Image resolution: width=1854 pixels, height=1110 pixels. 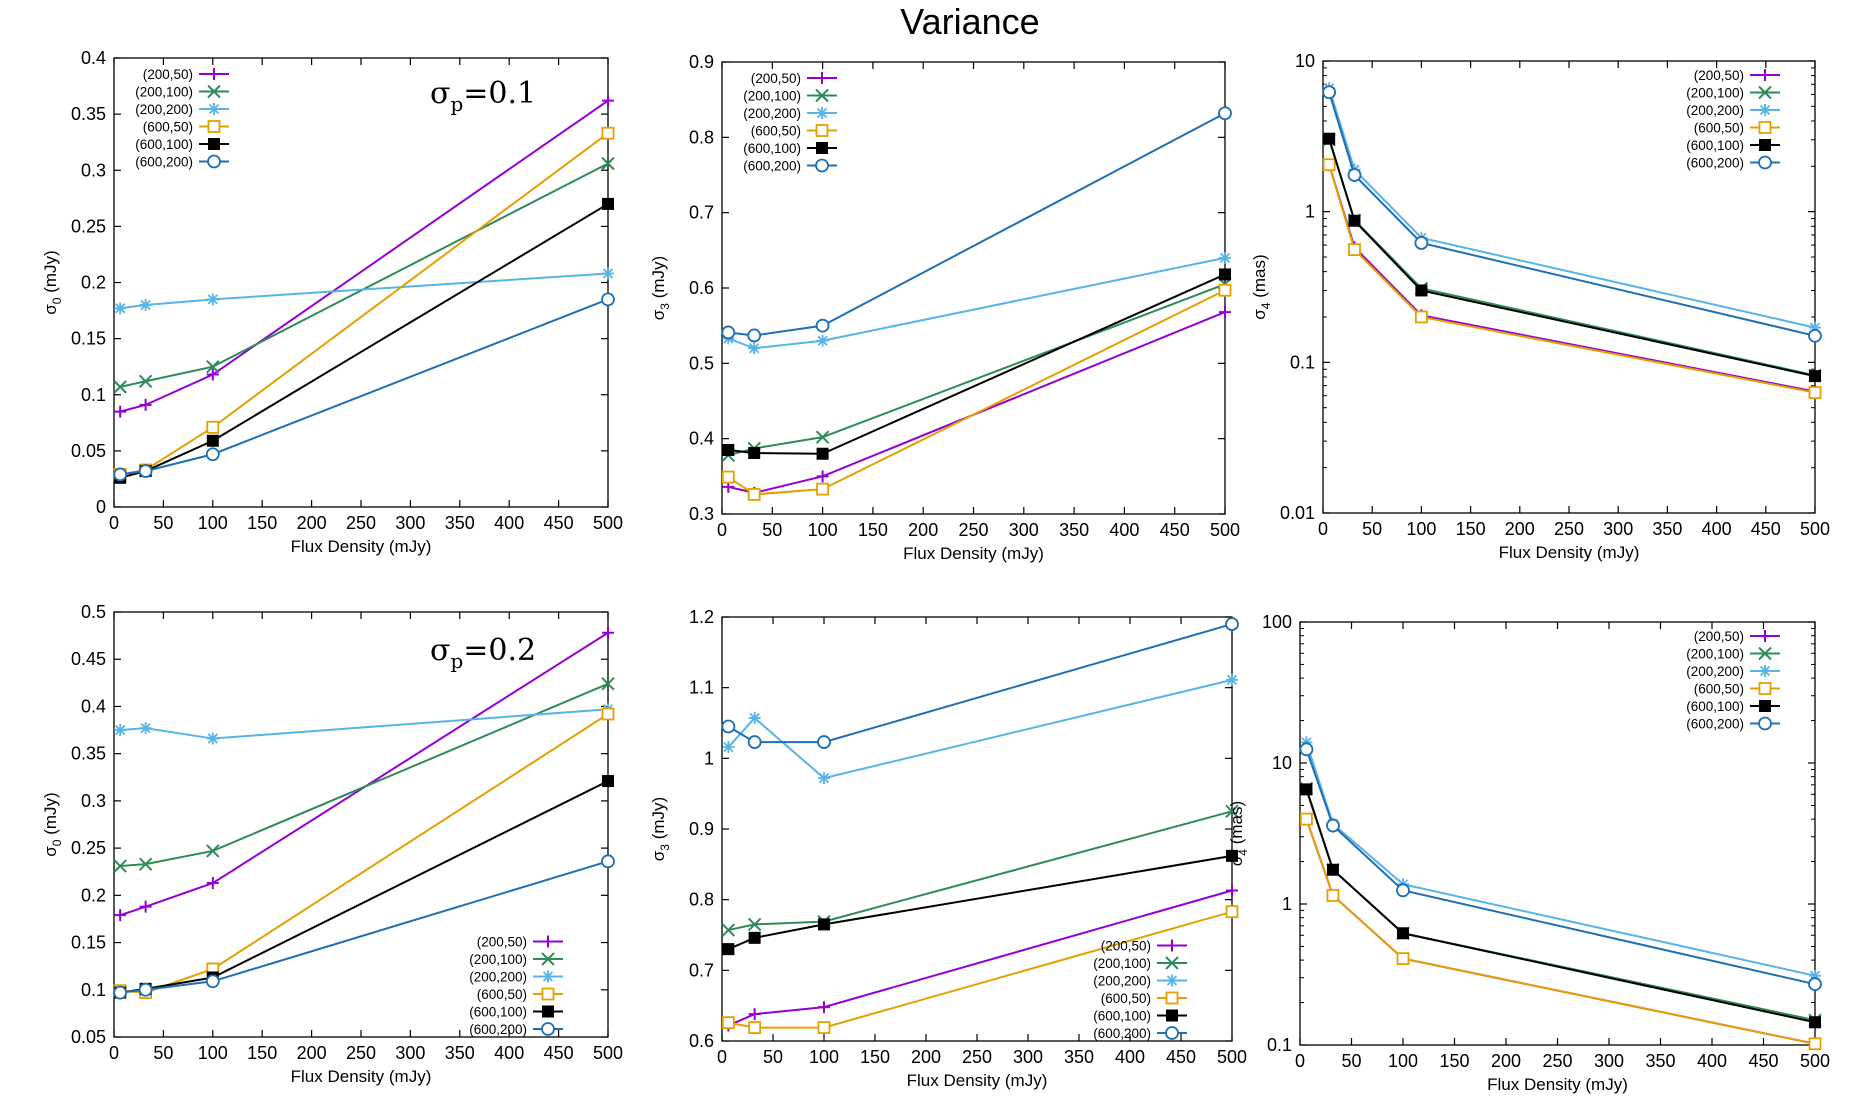 I want to click on y-tick-label: 0.3, so click(x=701, y=514).